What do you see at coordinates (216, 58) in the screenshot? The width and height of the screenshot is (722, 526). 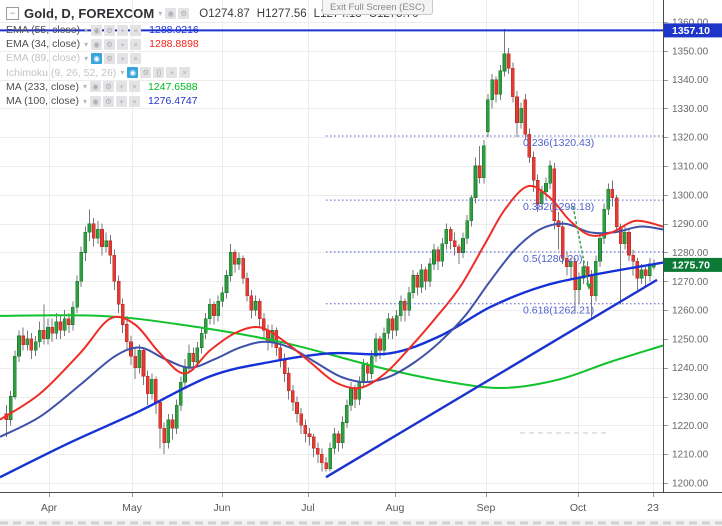 I see `indicator-row-ema89: EMA (89, close) ▾ ◉ ⚙ + ×` at bounding box center [216, 58].